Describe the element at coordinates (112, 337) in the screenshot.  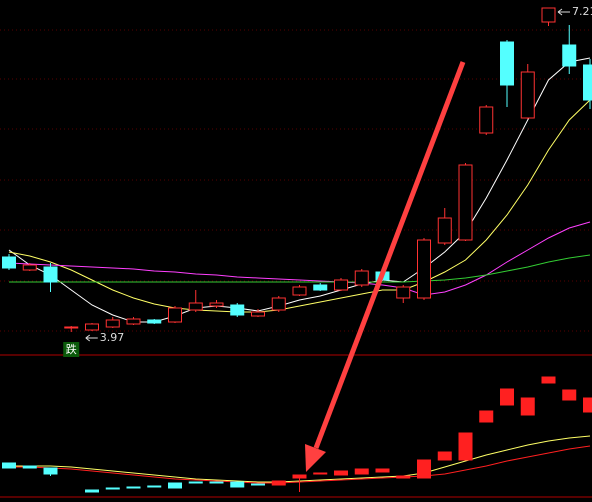
I see `min-price-label: 3.97` at that location.